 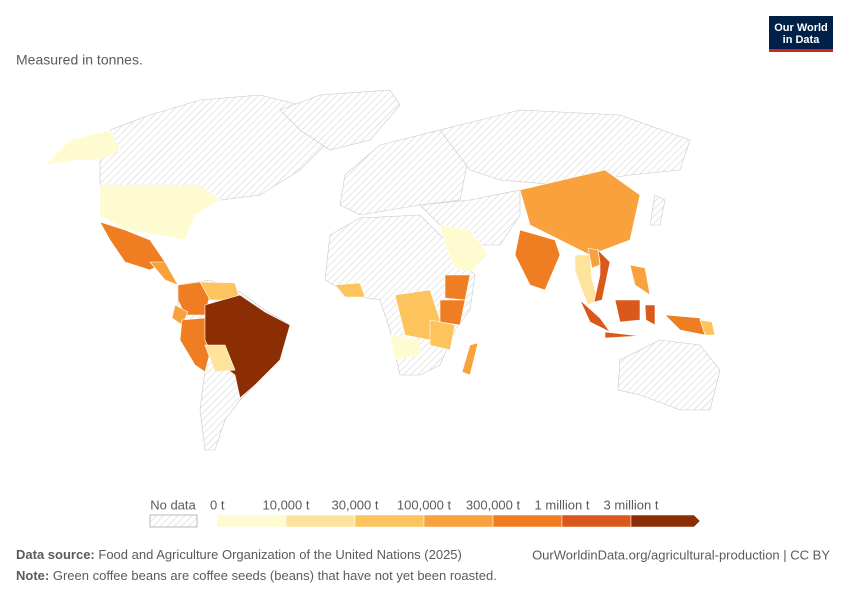 What do you see at coordinates (173, 504) in the screenshot?
I see `legend-label: No data` at bounding box center [173, 504].